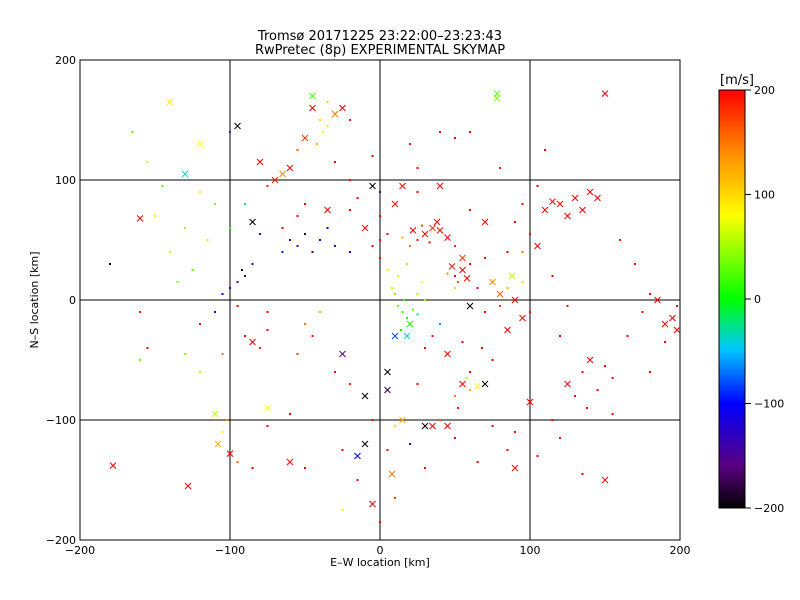 The height and width of the screenshot is (600, 800). I want to click on colorbar-tick-label: 0, so click(757, 299).